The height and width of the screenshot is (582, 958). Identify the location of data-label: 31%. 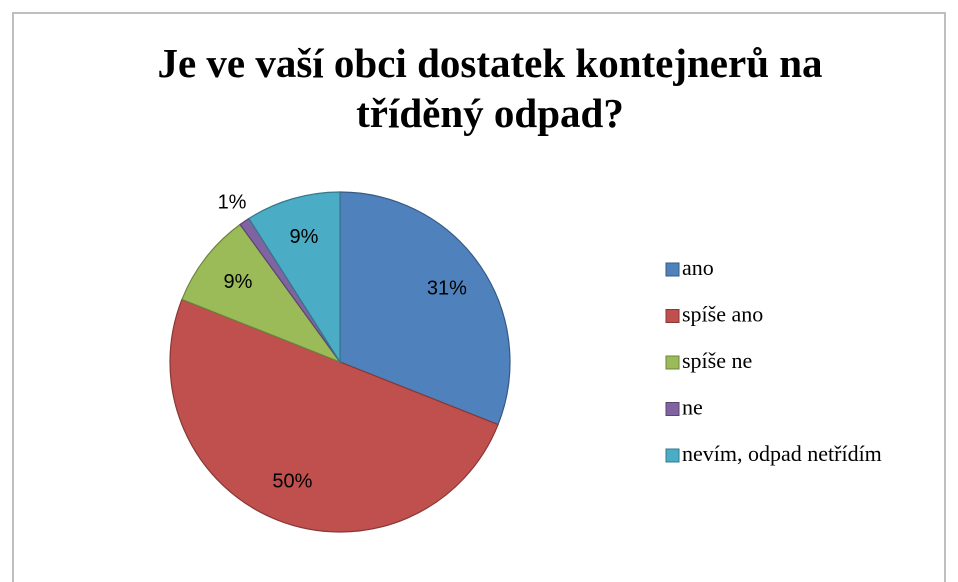
(447, 289).